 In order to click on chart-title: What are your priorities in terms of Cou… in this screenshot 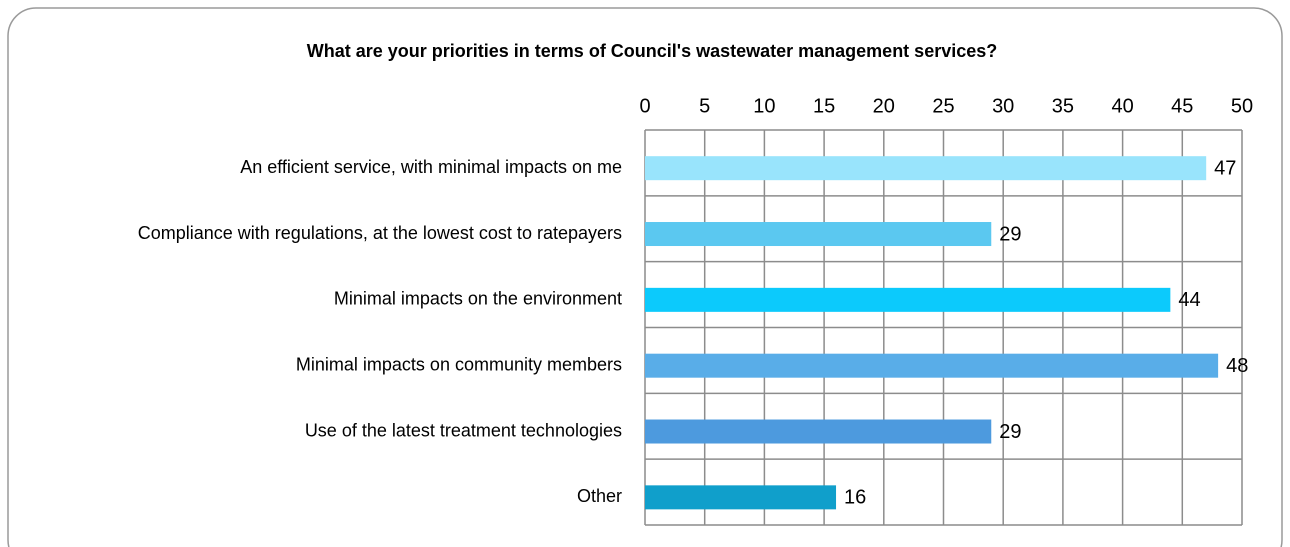, I will do `click(652, 51)`.